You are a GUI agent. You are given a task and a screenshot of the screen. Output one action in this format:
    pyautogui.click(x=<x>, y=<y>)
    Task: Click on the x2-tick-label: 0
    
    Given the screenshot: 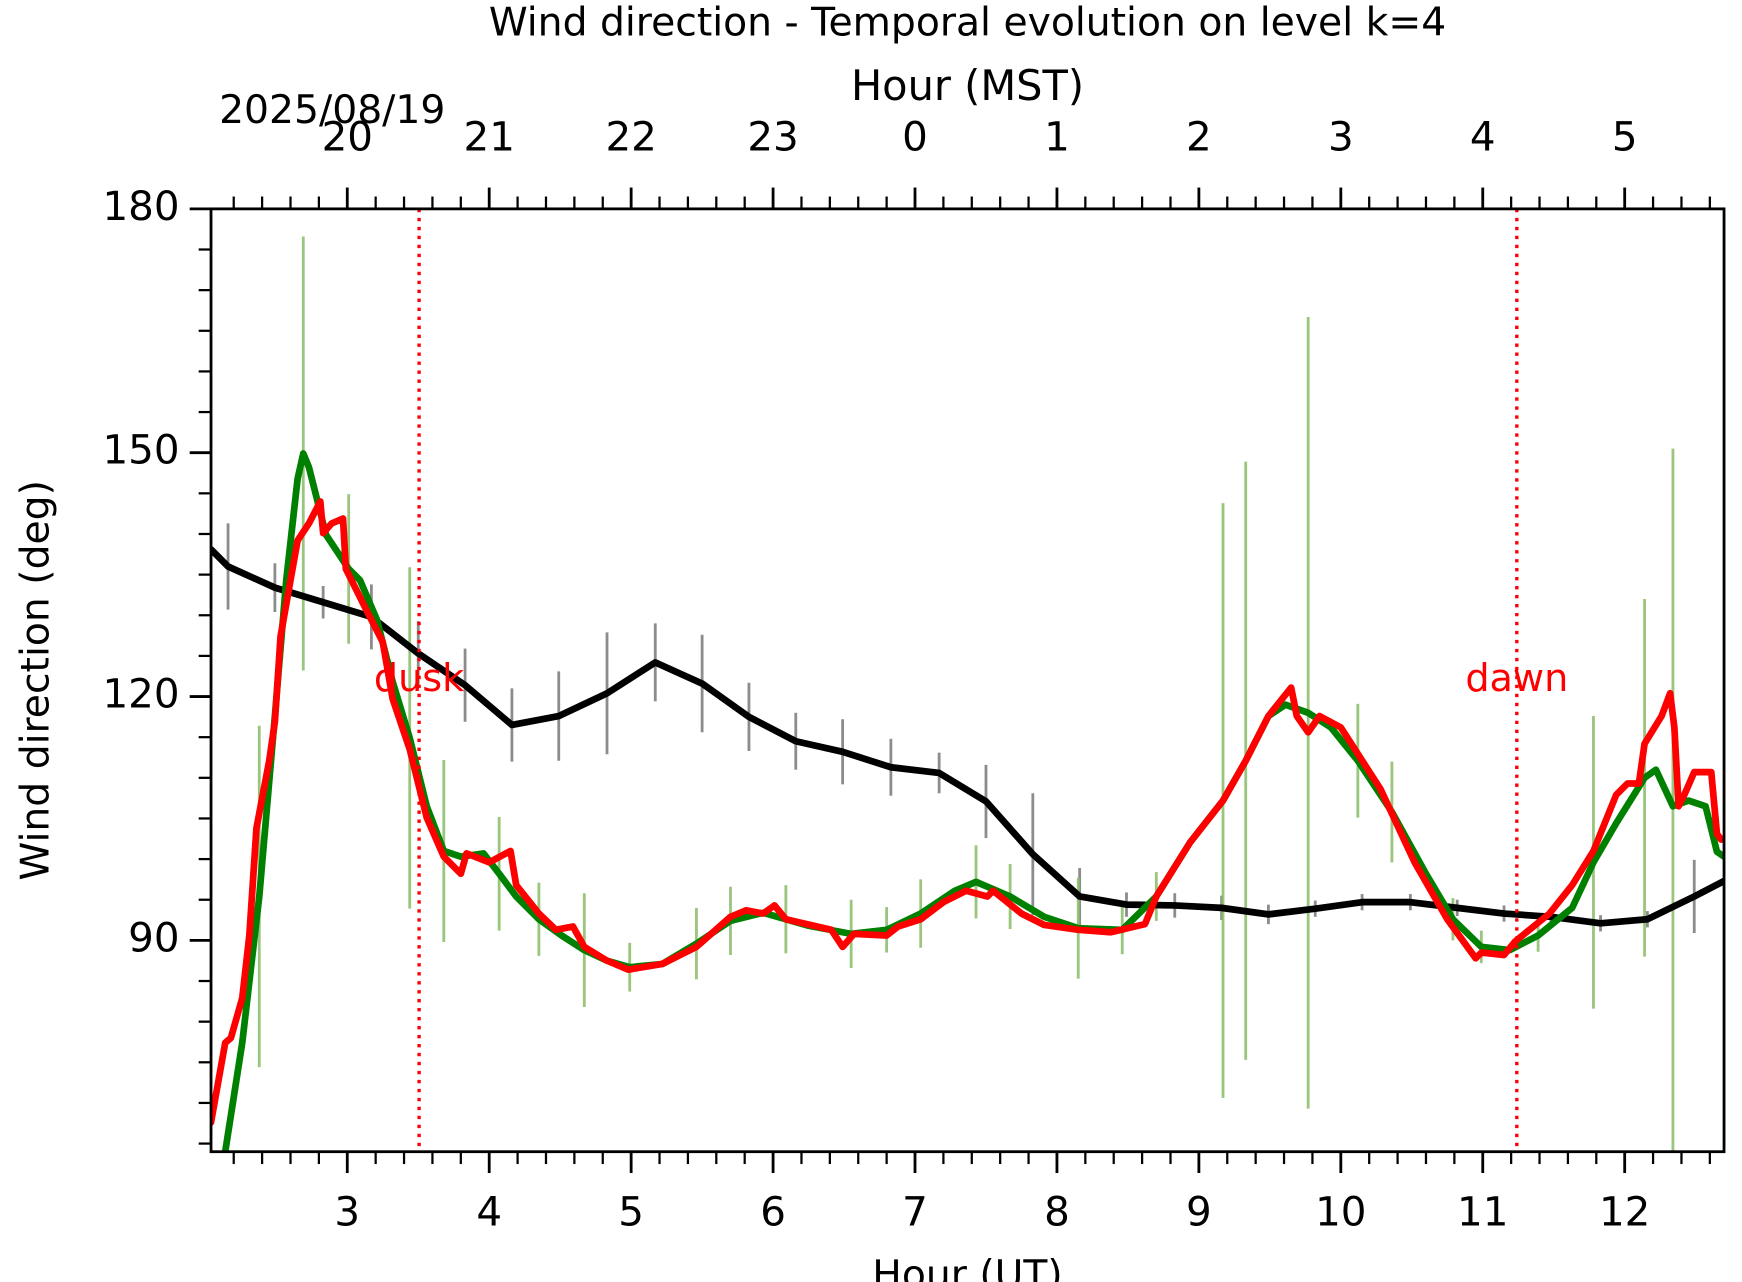 What is the action you would take?
    pyautogui.click(x=915, y=136)
    